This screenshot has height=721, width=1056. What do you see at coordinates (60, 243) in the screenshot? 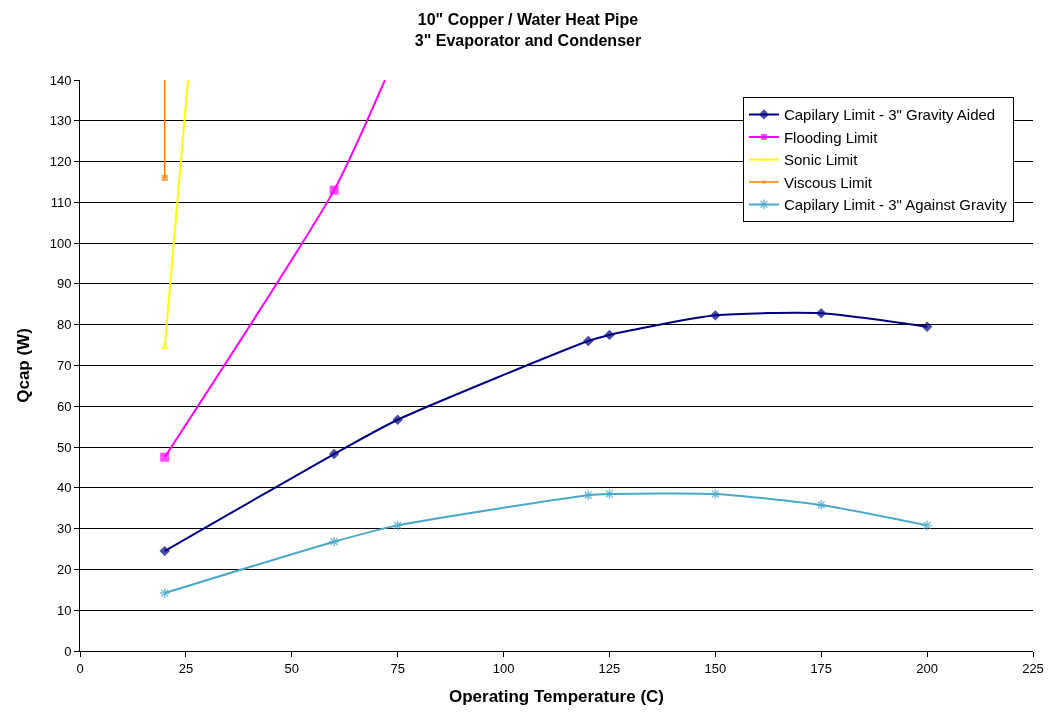
I see `y-tick-label: 100` at bounding box center [60, 243].